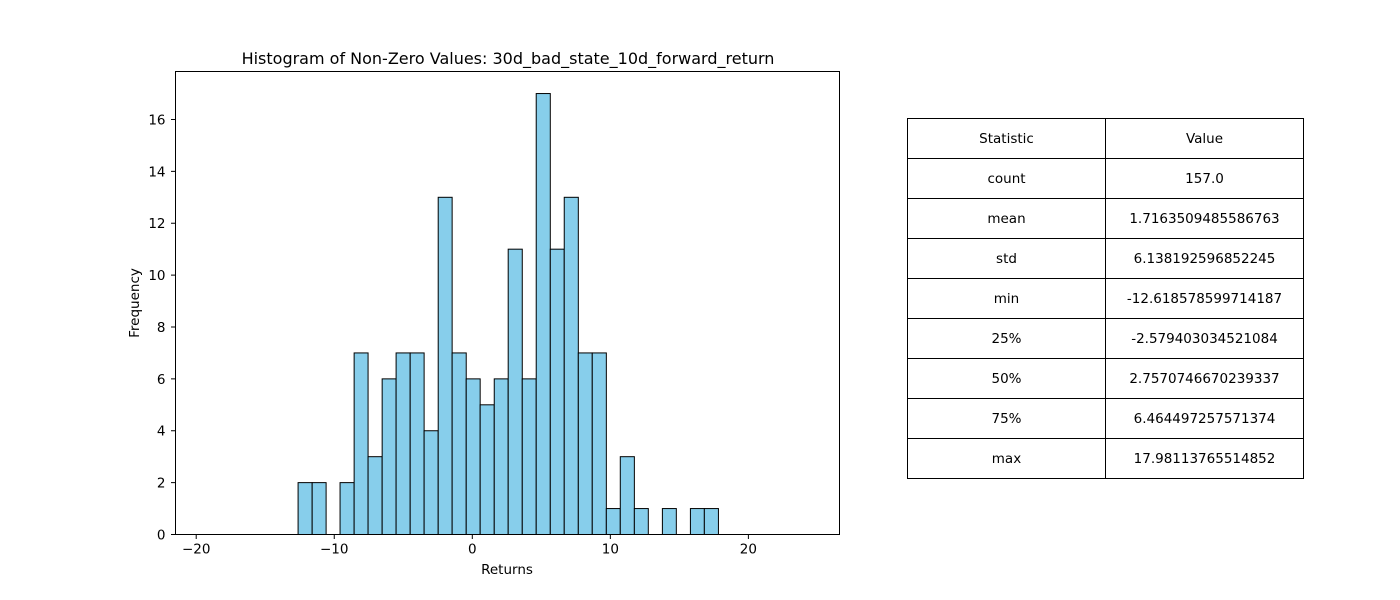 This screenshot has height=600, width=1400. What do you see at coordinates (1006, 178) in the screenshot?
I see `stat-name: count` at bounding box center [1006, 178].